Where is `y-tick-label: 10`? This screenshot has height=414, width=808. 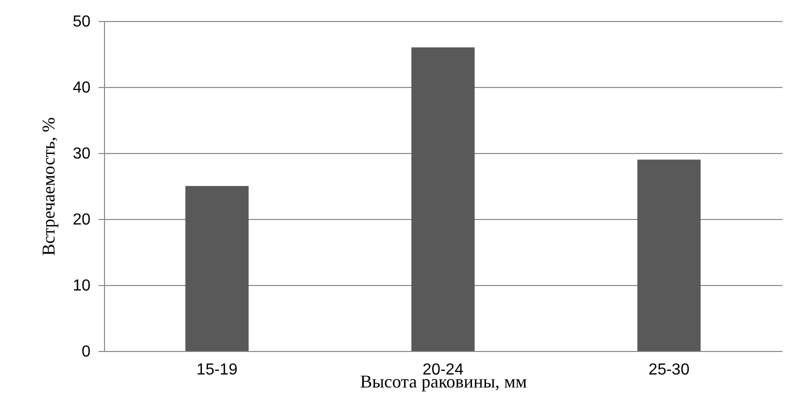
y-tick-label: 10 is located at coordinates (81, 286).